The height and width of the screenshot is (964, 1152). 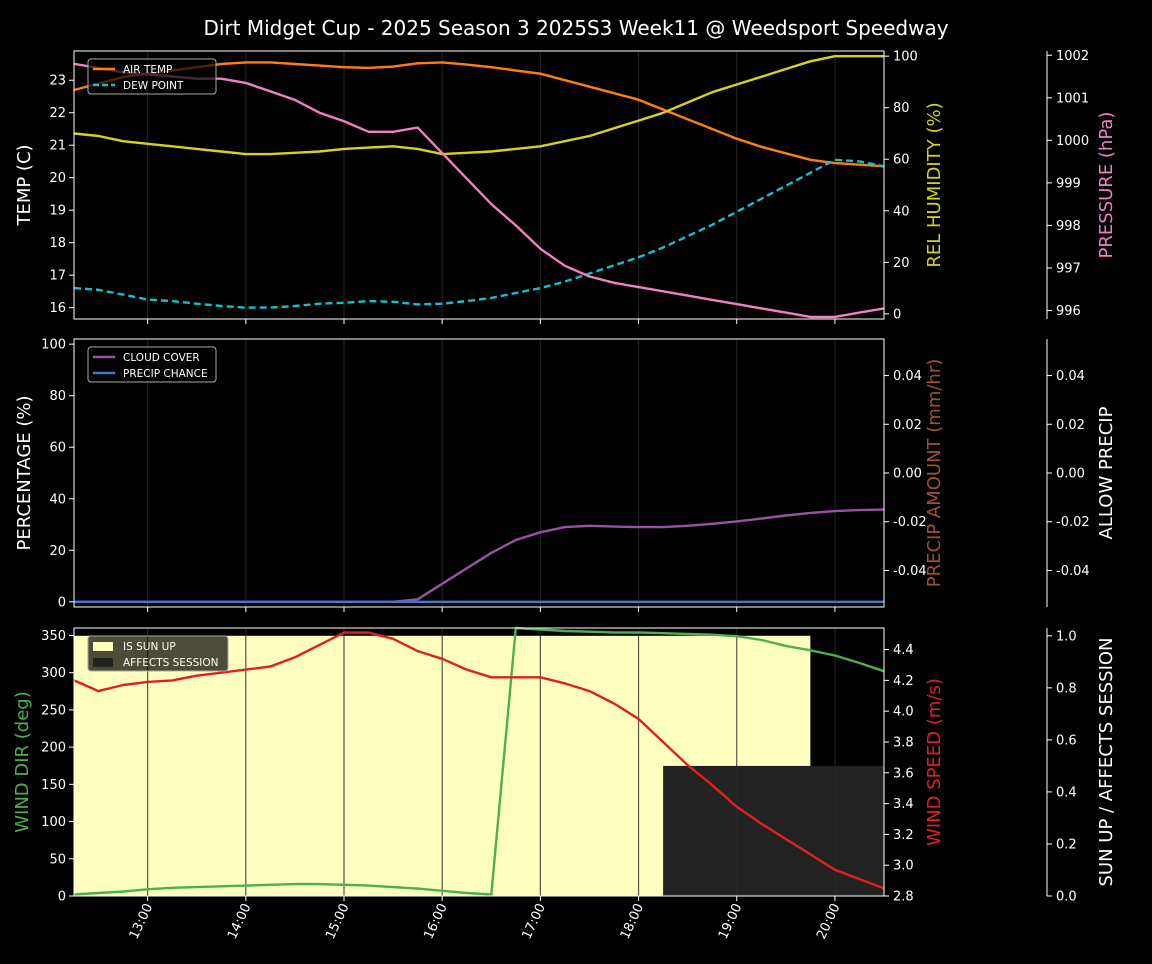 What do you see at coordinates (1070, 425) in the screenshot?
I see `y-tick-label-right2: 0.02` at bounding box center [1070, 425].